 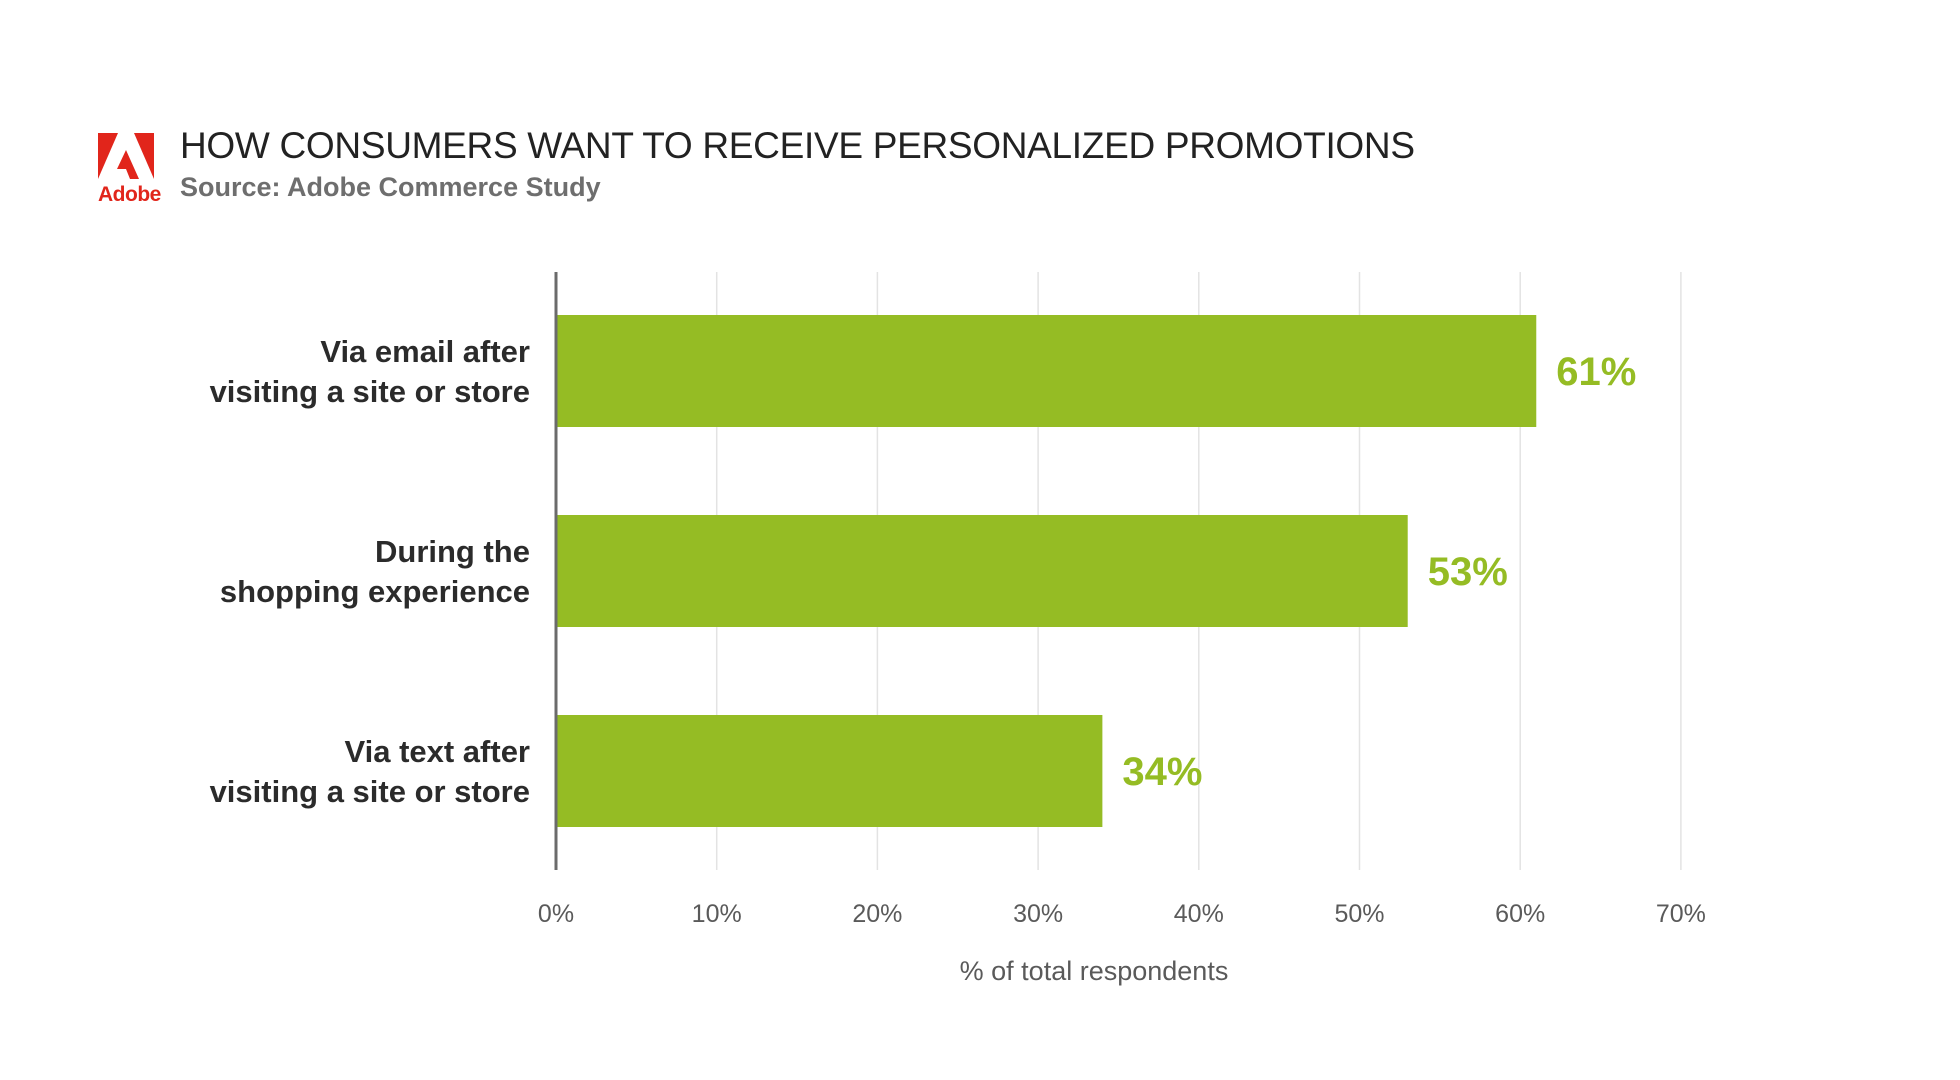 What do you see at coordinates (1468, 572) in the screenshot?
I see `data-label: 53%` at bounding box center [1468, 572].